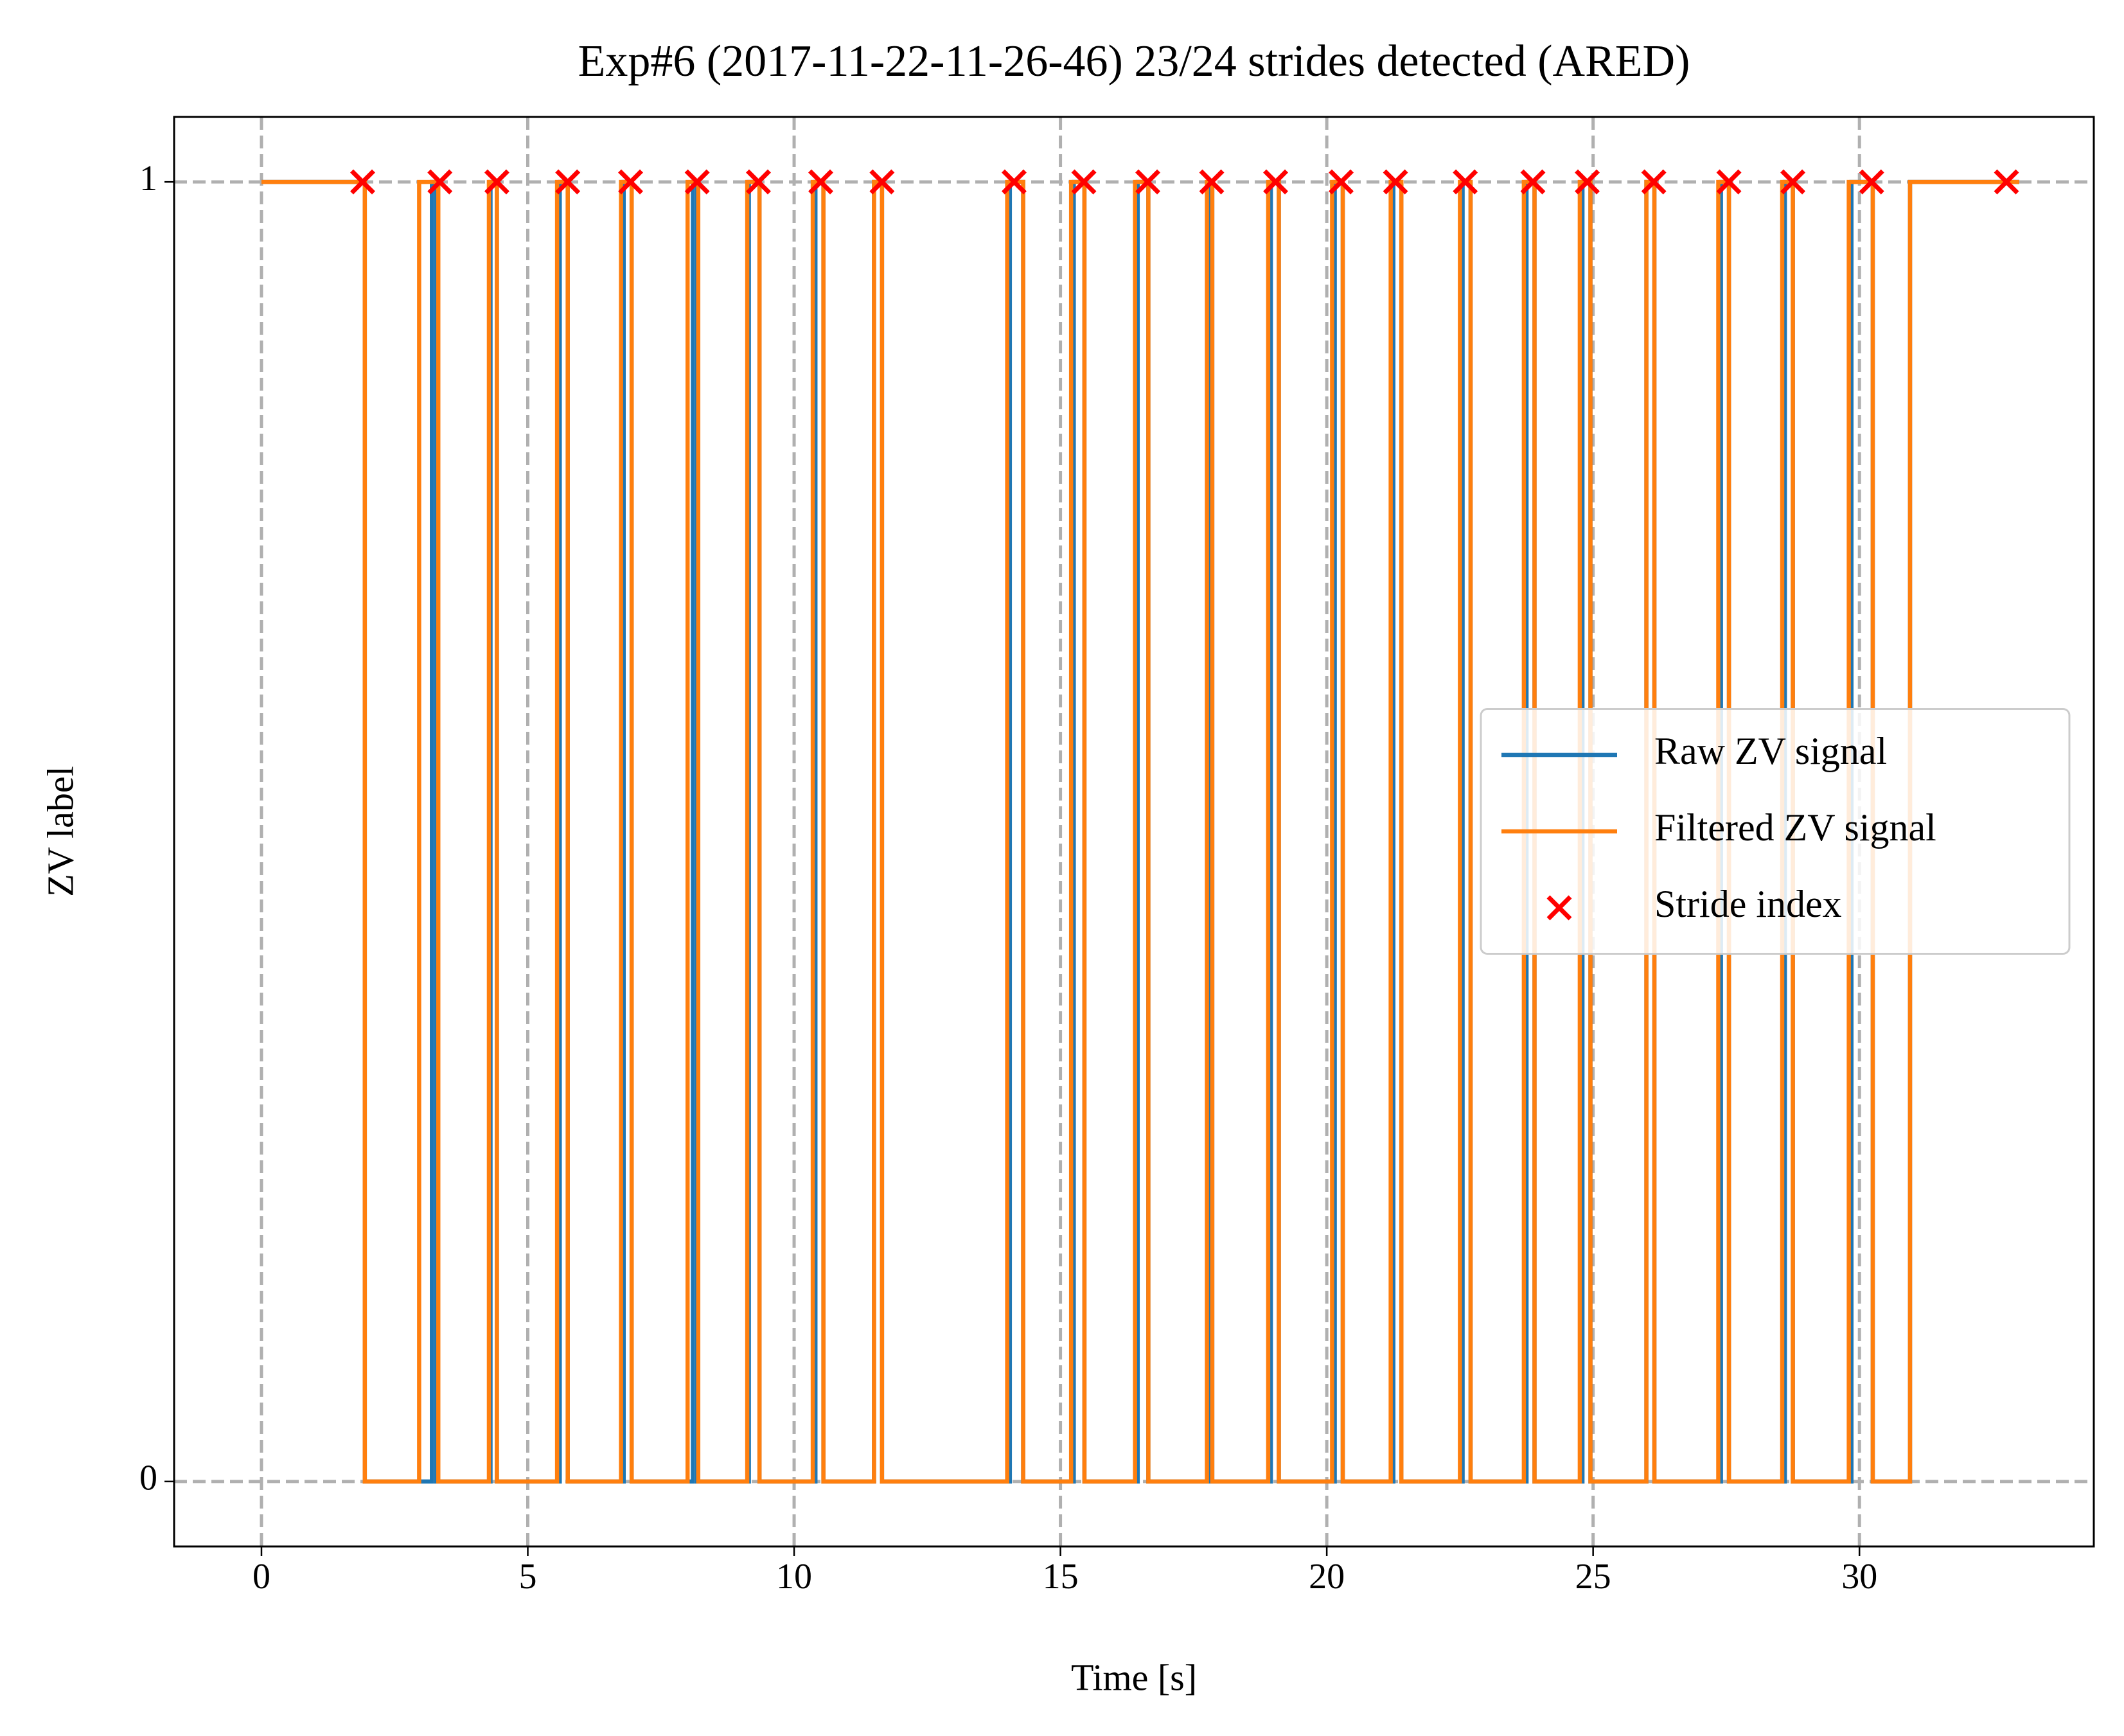 Image resolution: width=2124 pixels, height=1736 pixels. Describe the element at coordinates (148, 179) in the screenshot. I see `y-tick-label: 1` at that location.